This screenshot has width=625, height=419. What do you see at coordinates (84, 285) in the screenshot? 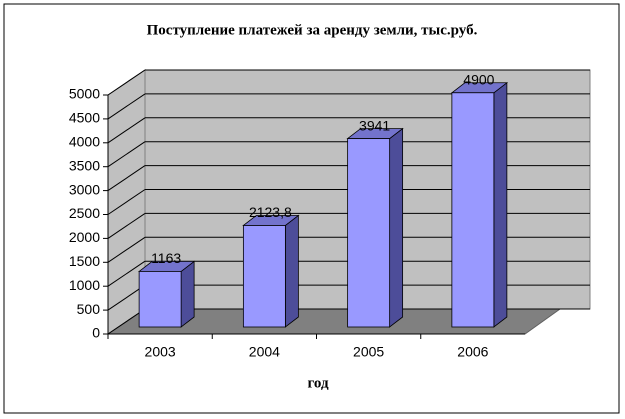
I see `y-tick-label: 1000` at bounding box center [84, 285].